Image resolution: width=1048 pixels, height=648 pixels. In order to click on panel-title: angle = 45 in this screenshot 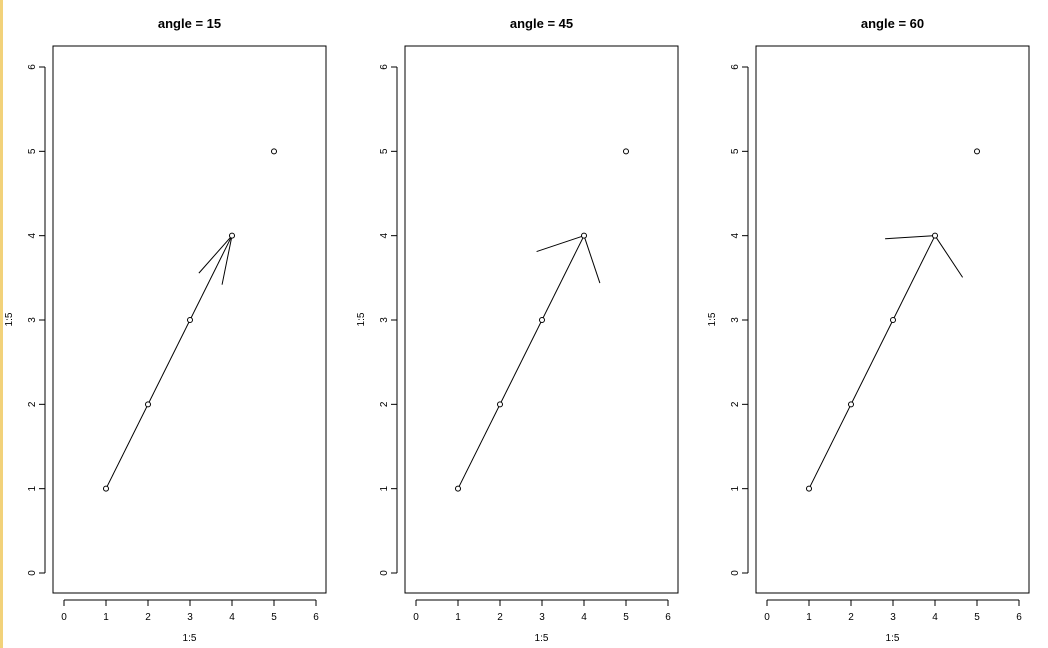, I will do `click(541, 23)`.